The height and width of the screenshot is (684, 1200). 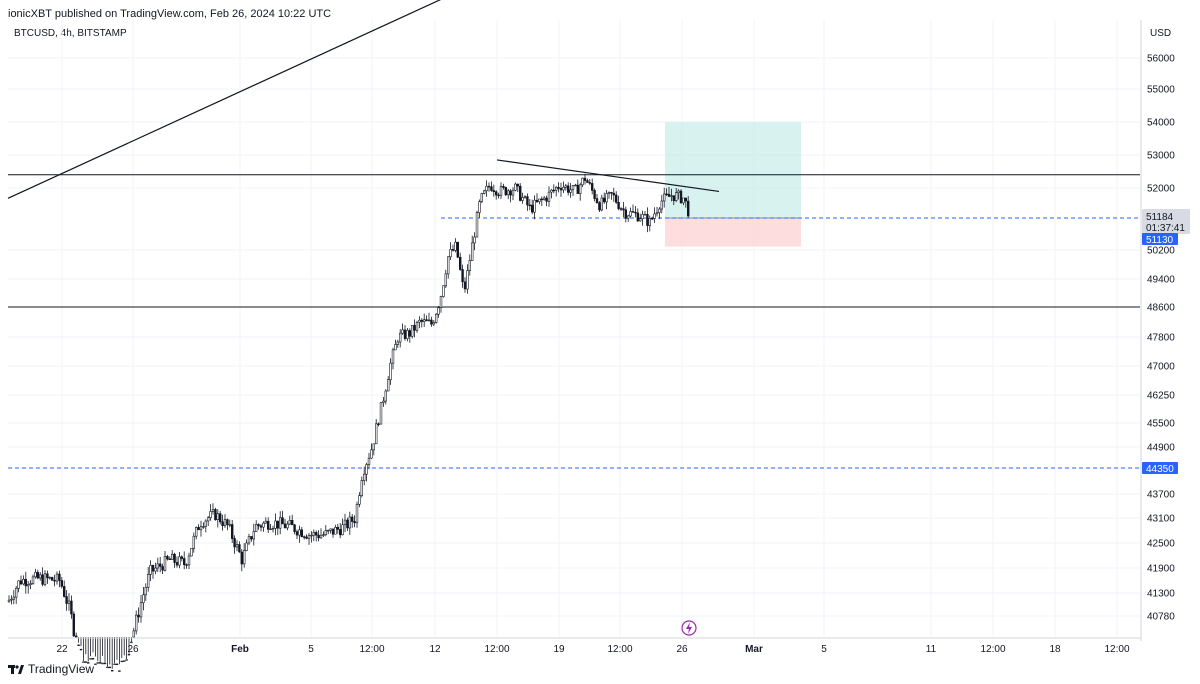 I want to click on countdown-label: 01:37:41, so click(x=1165, y=228).